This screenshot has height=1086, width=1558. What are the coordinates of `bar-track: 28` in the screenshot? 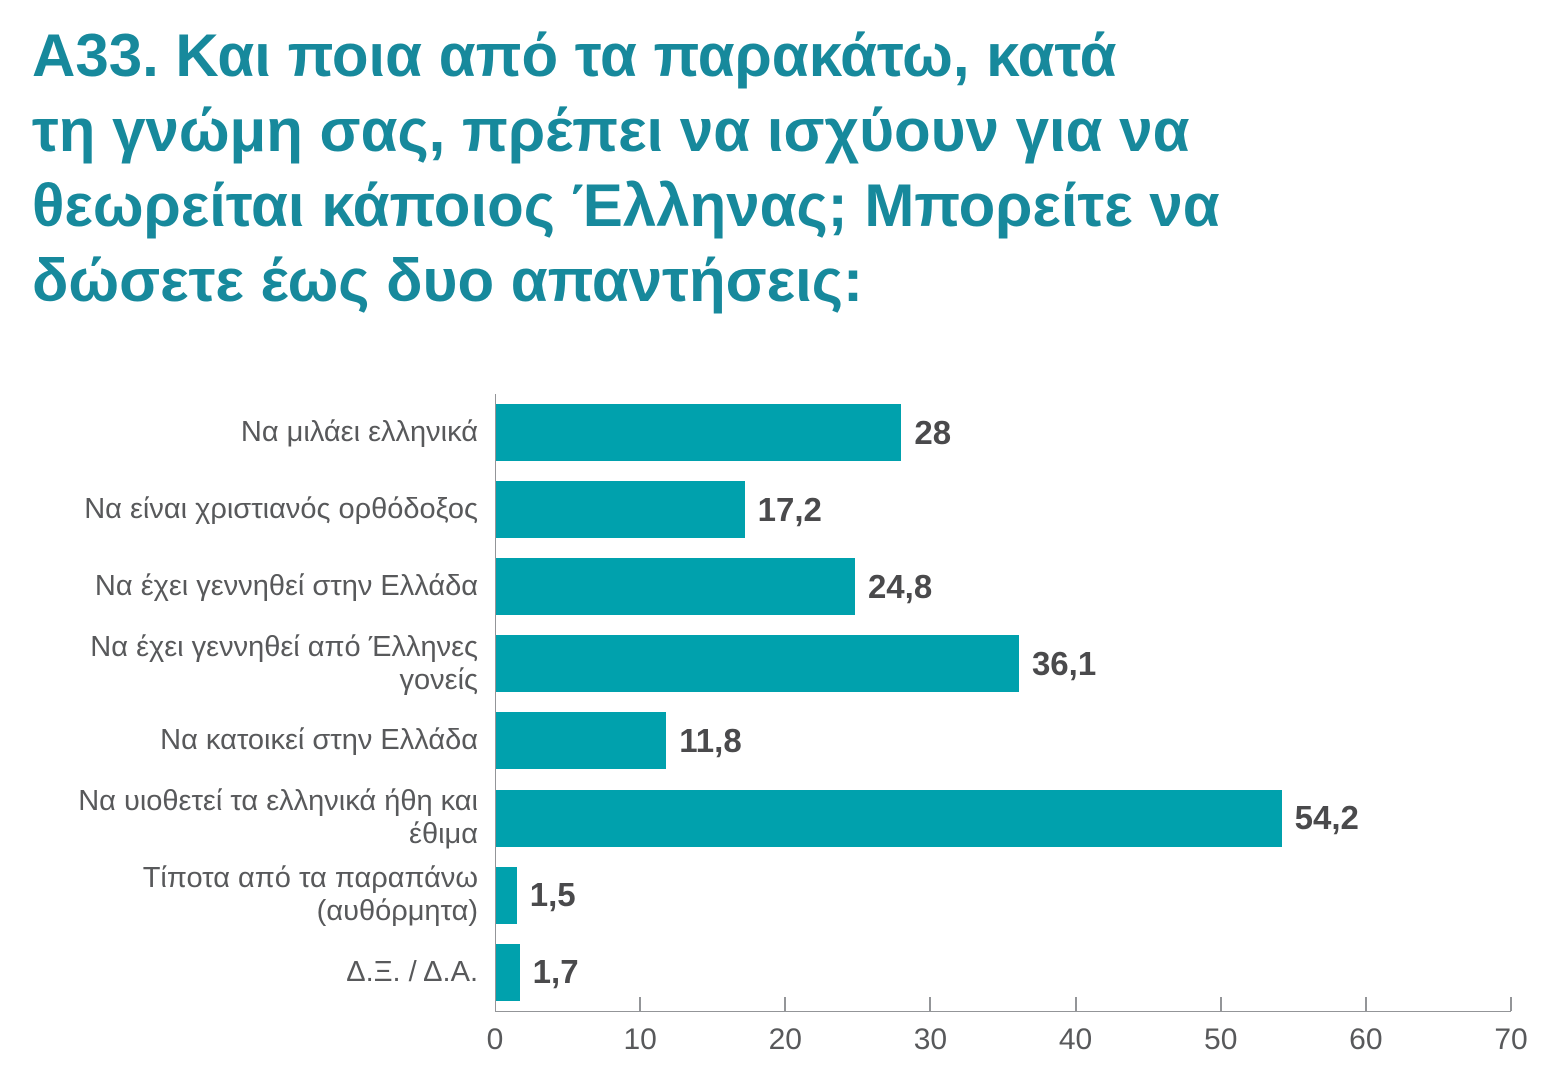 It's located at (1003, 433).